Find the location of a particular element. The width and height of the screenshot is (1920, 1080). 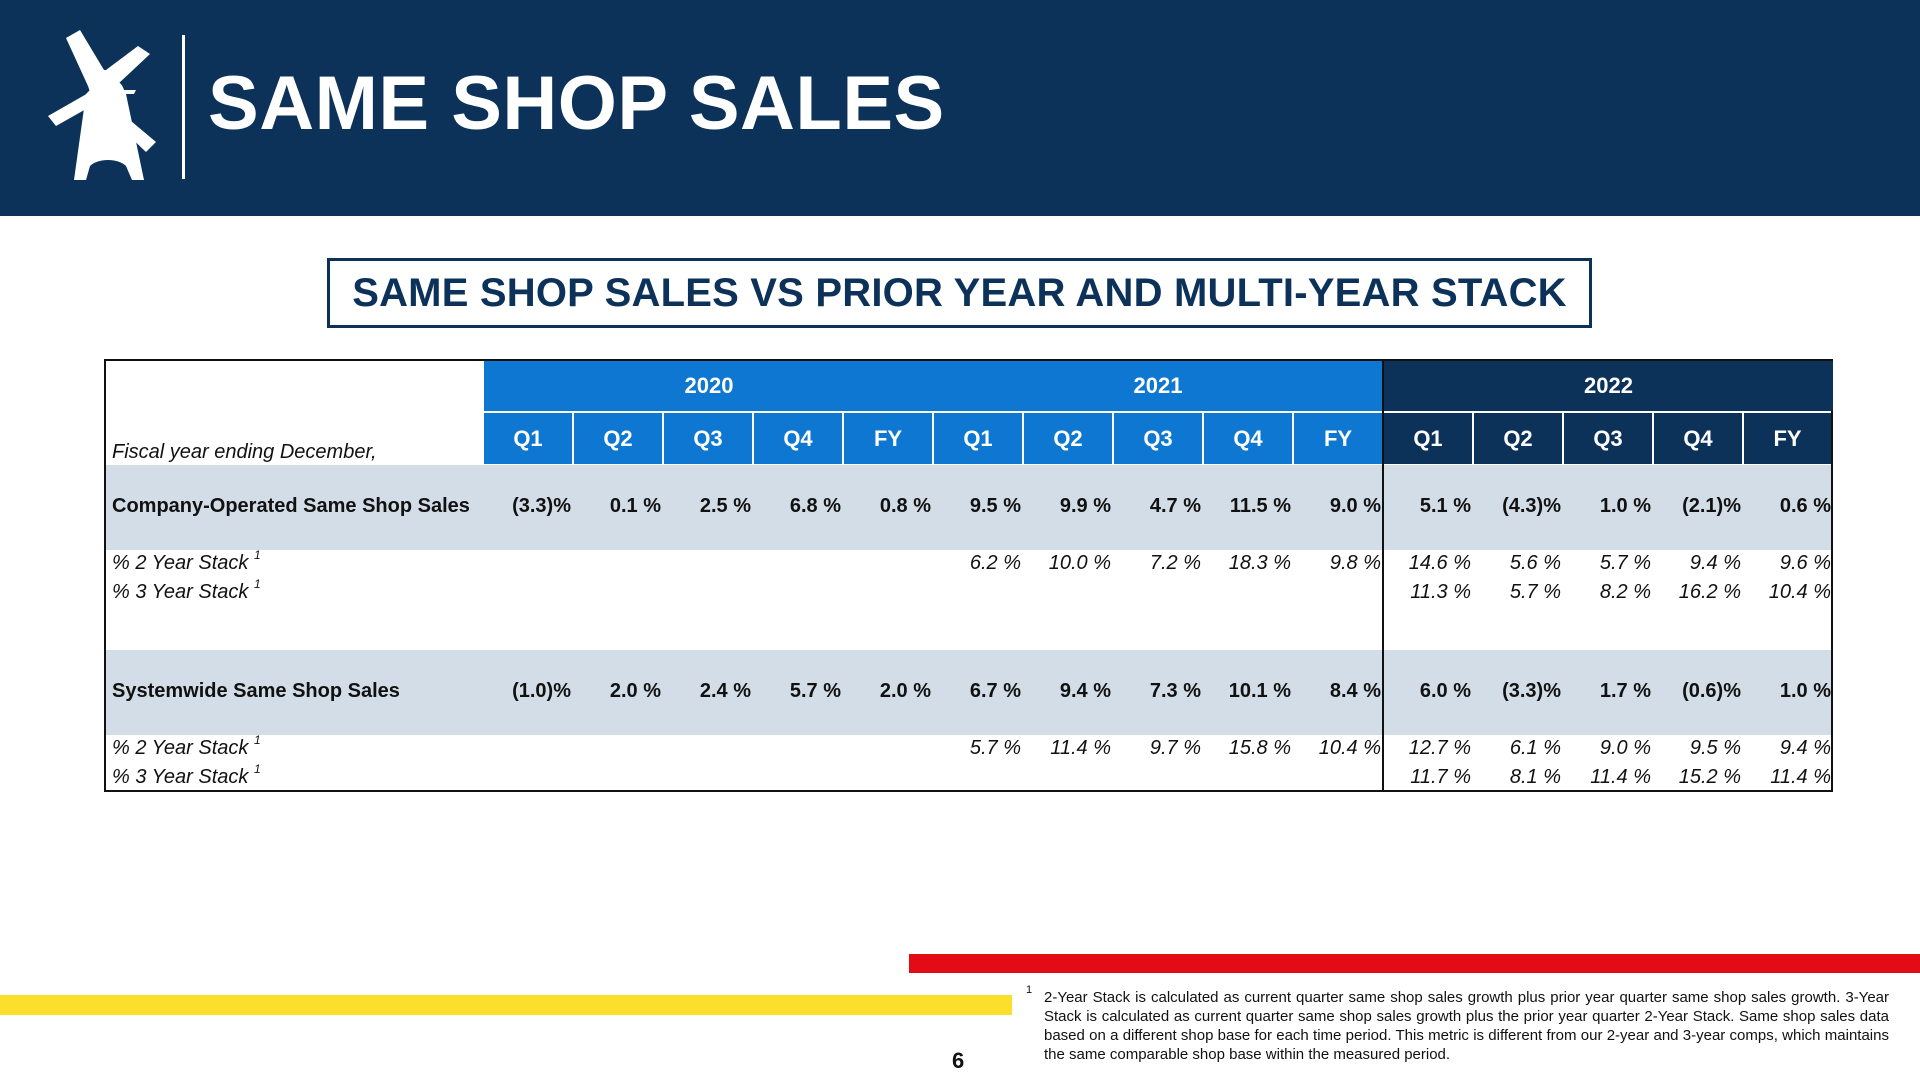

table-cell: 9.6 % is located at coordinates (1805, 563).